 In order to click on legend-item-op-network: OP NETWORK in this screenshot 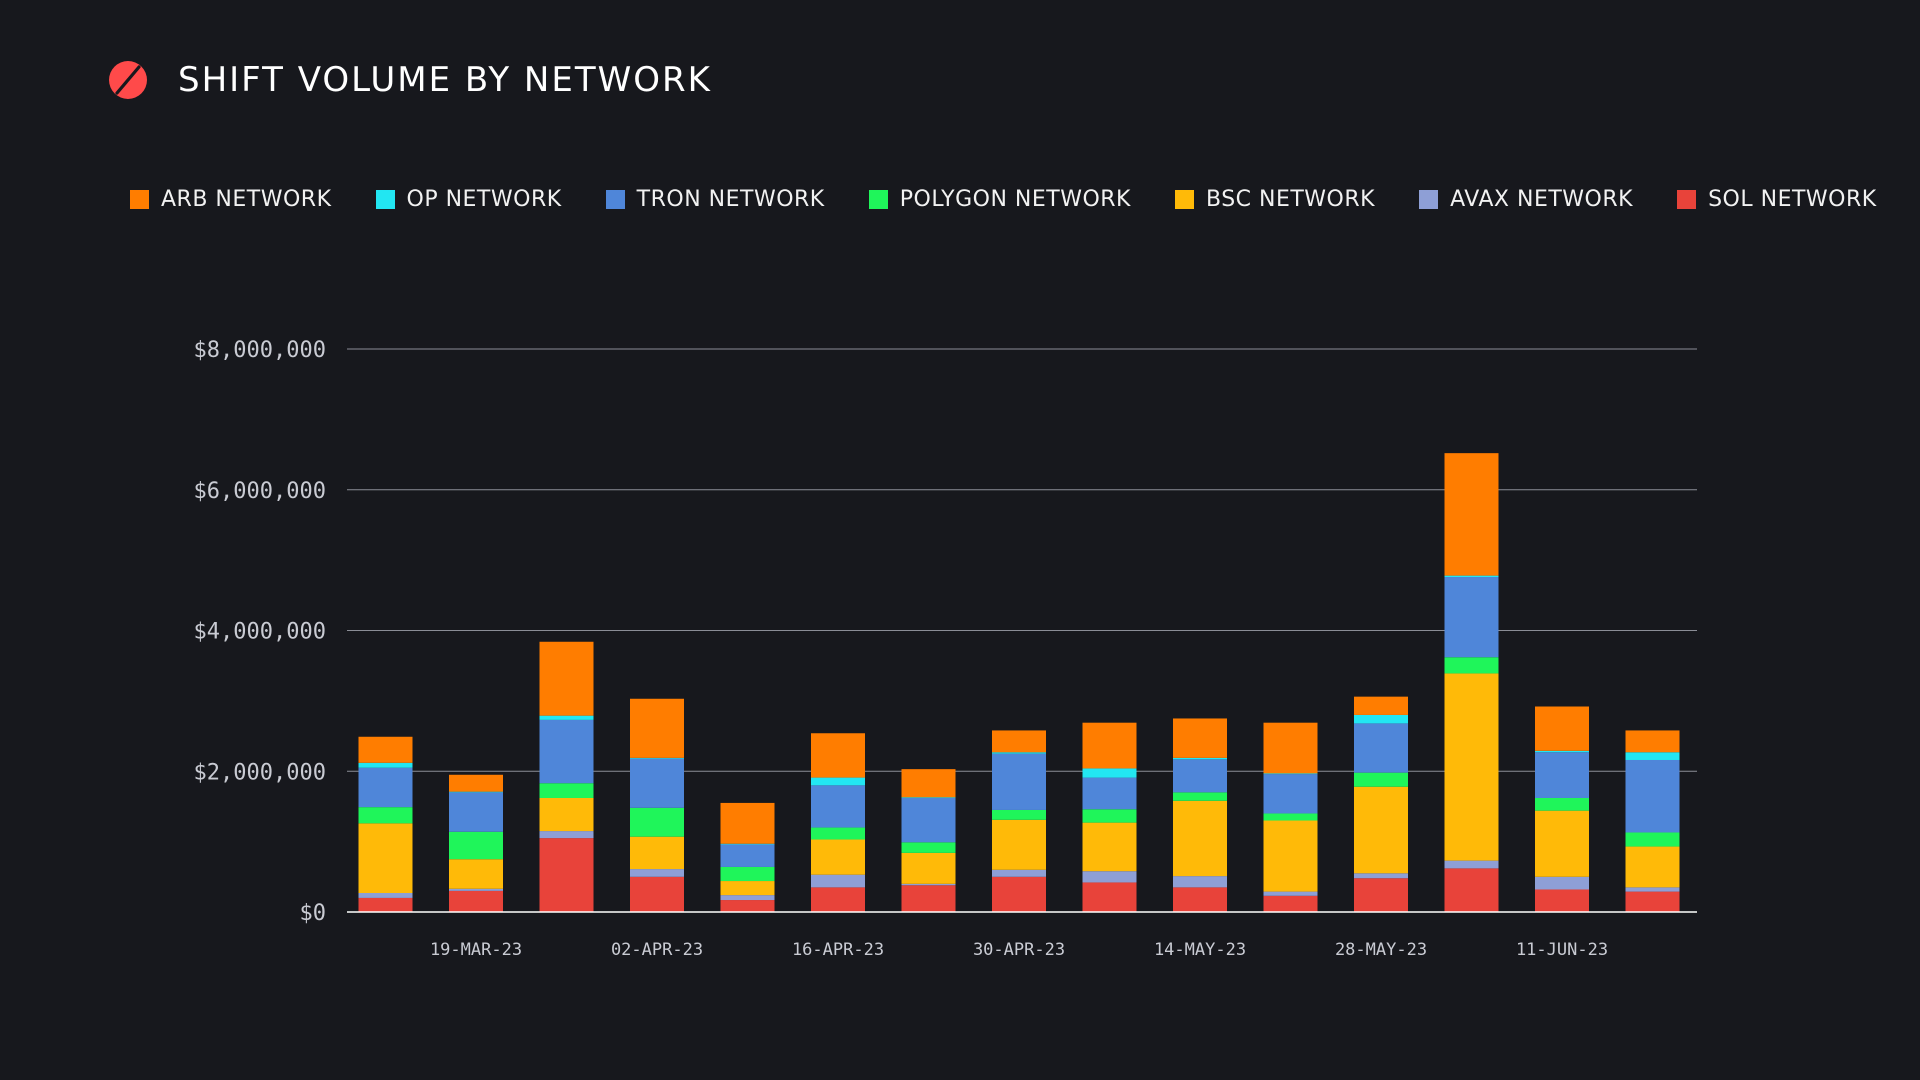, I will do `click(468, 199)`.